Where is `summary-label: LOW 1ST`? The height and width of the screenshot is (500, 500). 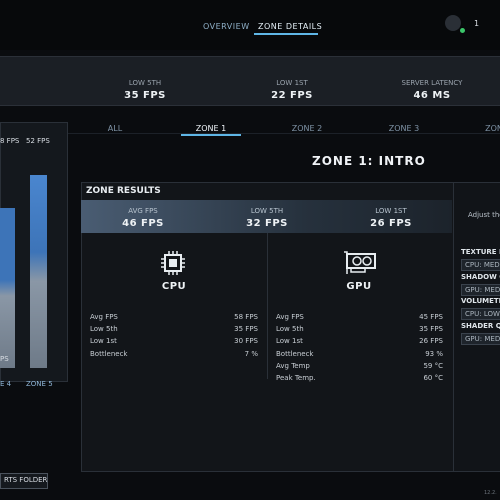 summary-label: LOW 1ST is located at coordinates (391, 211).